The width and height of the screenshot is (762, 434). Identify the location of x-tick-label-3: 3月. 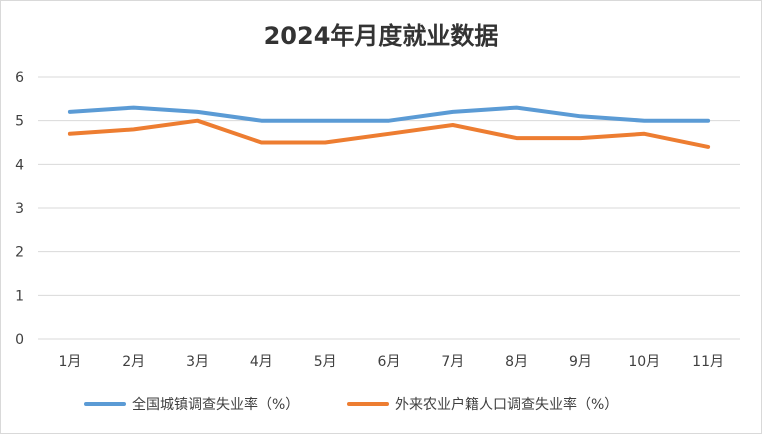
(197, 362).